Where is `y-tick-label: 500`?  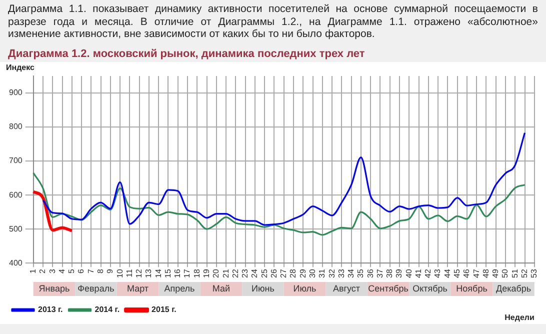 y-tick-label: 500 is located at coordinates (15, 228).